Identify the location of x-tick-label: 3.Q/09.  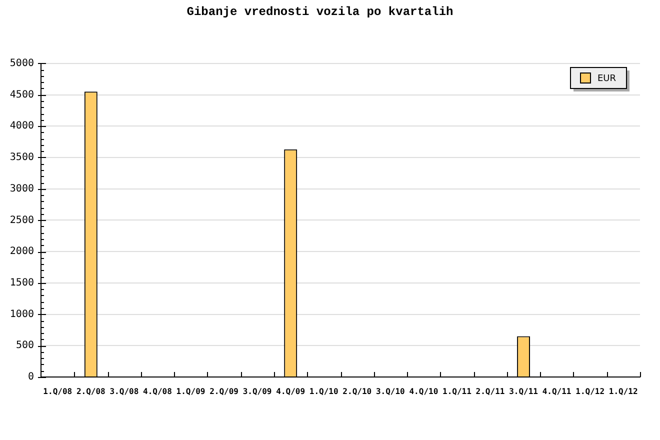
(257, 391).